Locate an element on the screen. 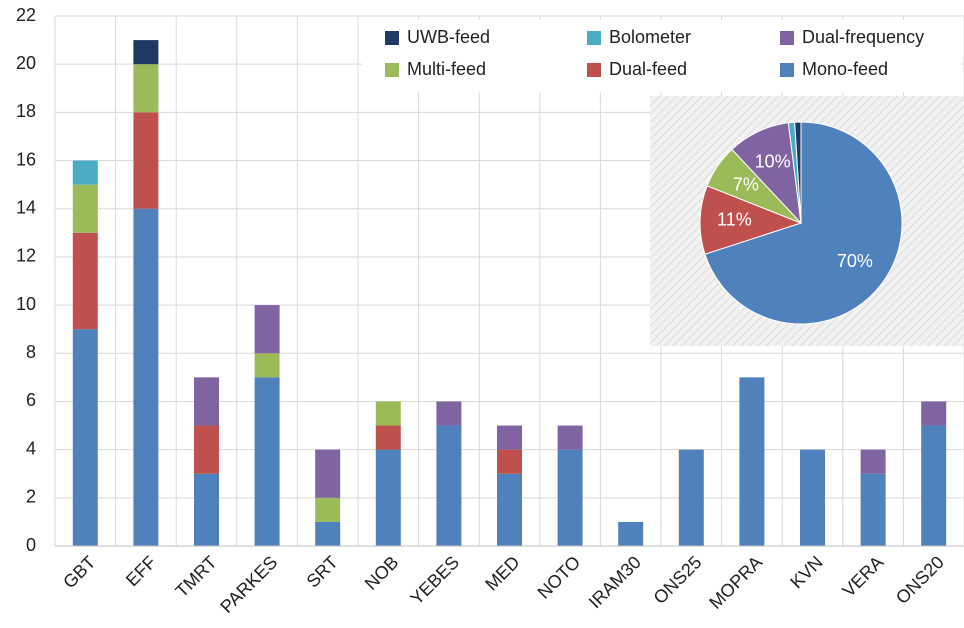  pie-inset: 70% 11% 7% 10% is located at coordinates (807, 221).